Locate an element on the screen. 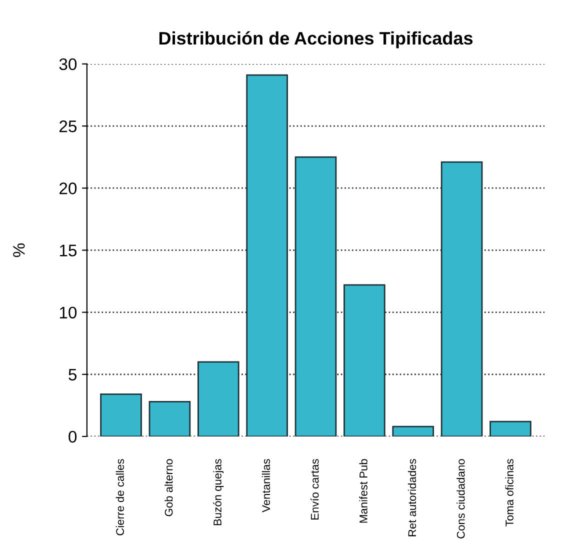 This screenshot has height=556, width=572. x-tick-label: Manifest Pub is located at coordinates (363, 491).